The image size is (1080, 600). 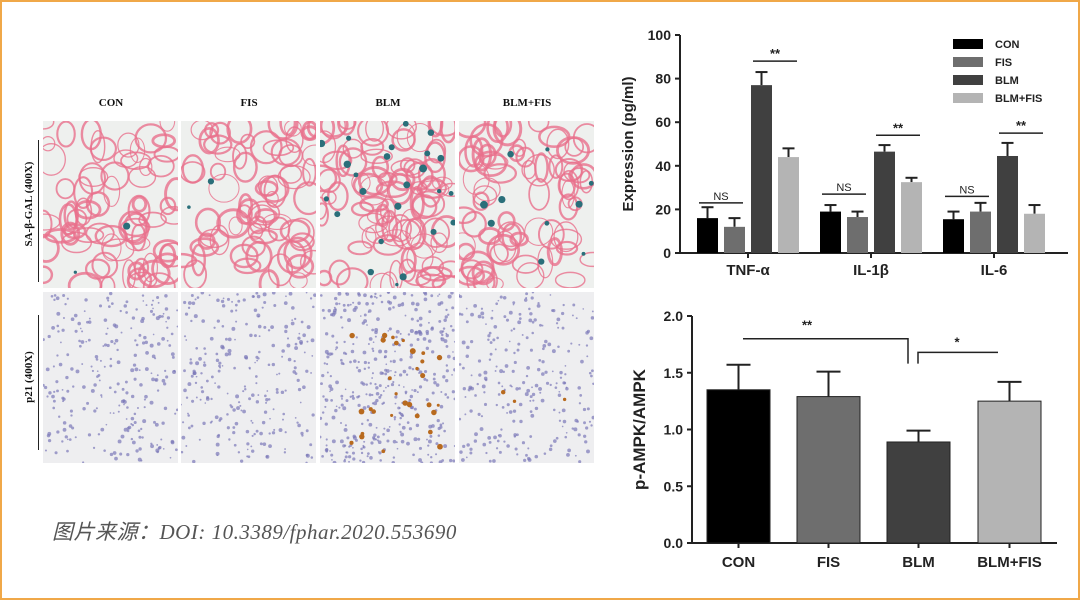 What do you see at coordinates (674, 373) in the screenshot?
I see `y-tick-label: 1.5` at bounding box center [674, 373].